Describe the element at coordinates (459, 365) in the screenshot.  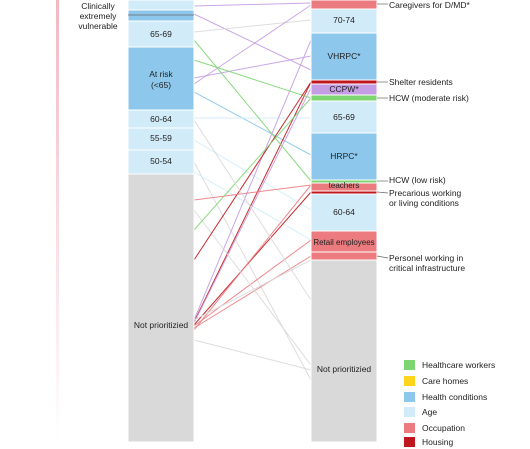
I see `legend-label: Healthcare workers` at that location.